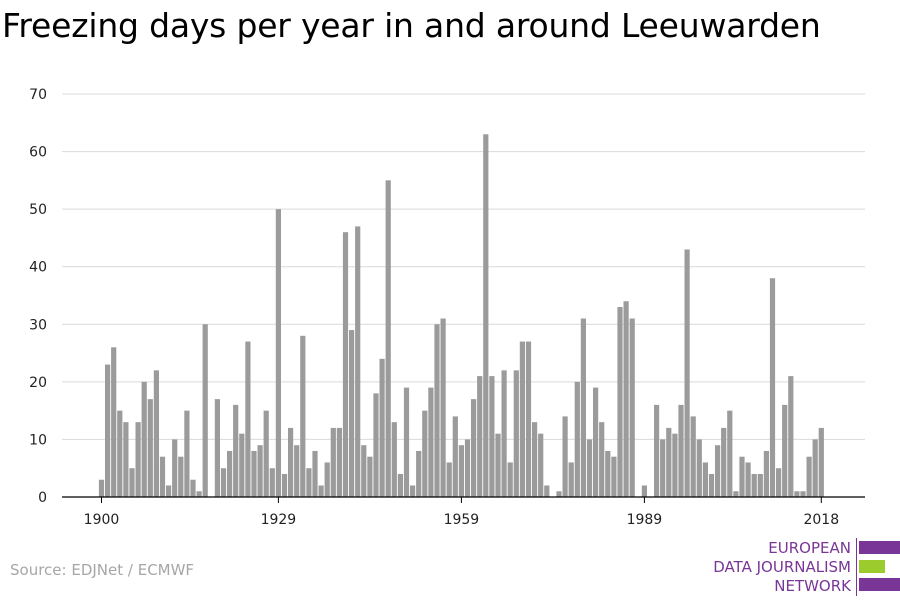  What do you see at coordinates (821, 520) in the screenshot?
I see `x-tick-label: 2018` at bounding box center [821, 520].